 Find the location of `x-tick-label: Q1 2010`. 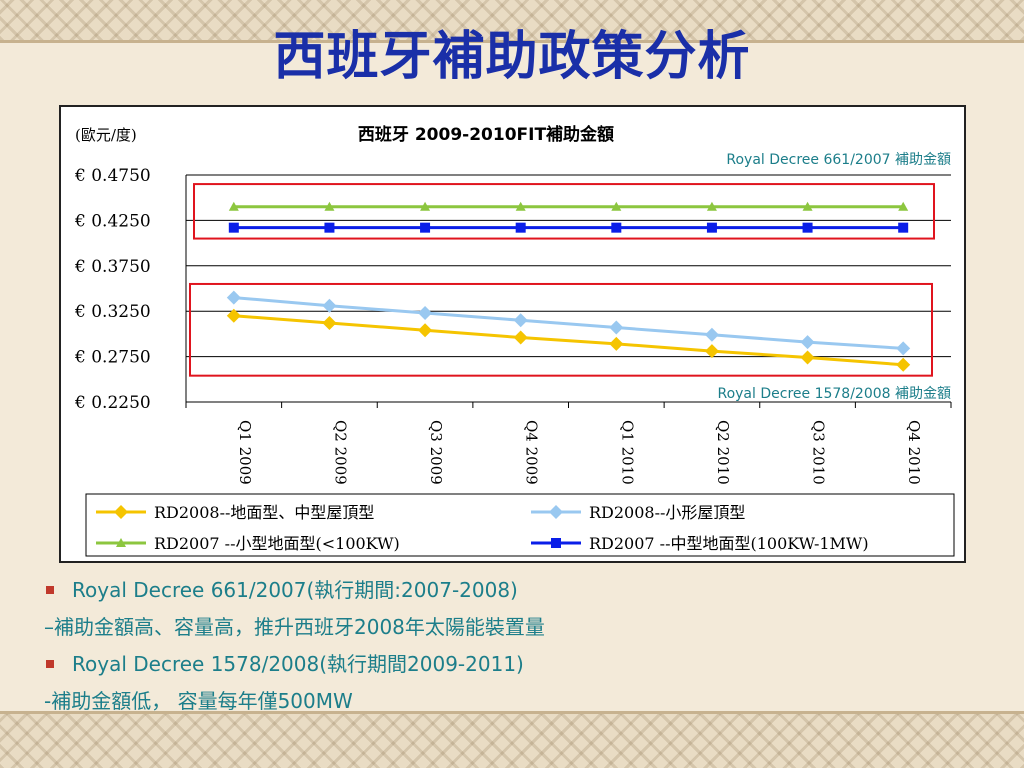

x-tick-label: Q1 2010 is located at coordinates (627, 452).